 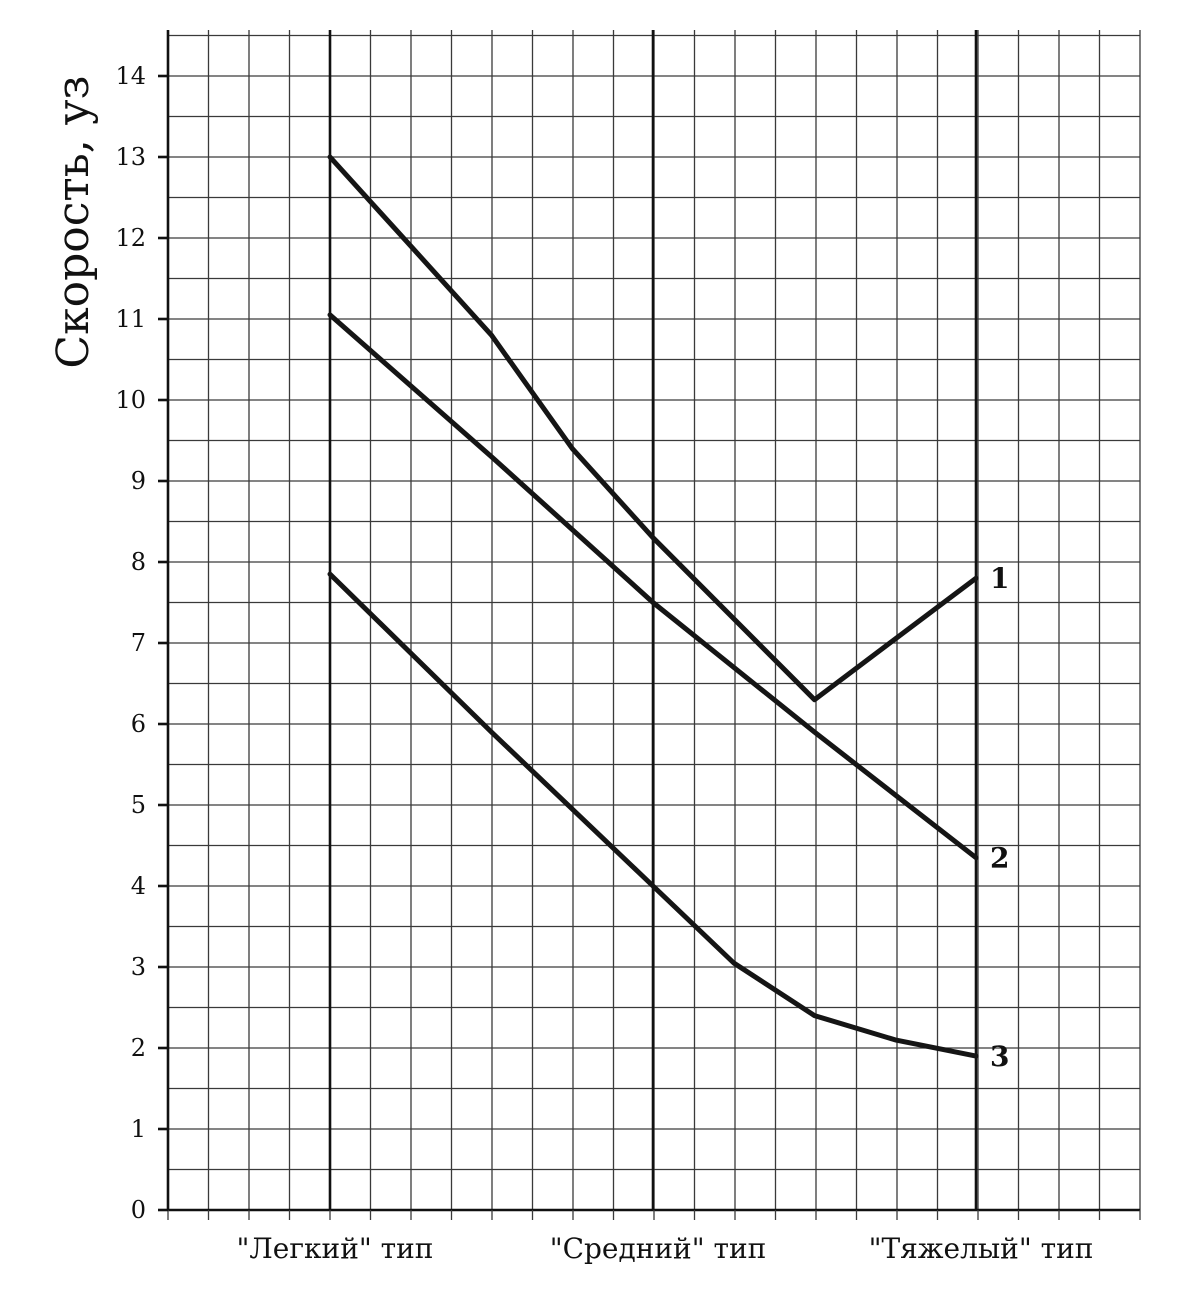 What do you see at coordinates (138, 805) in the screenshot?
I see `y-tick-label: 5` at bounding box center [138, 805].